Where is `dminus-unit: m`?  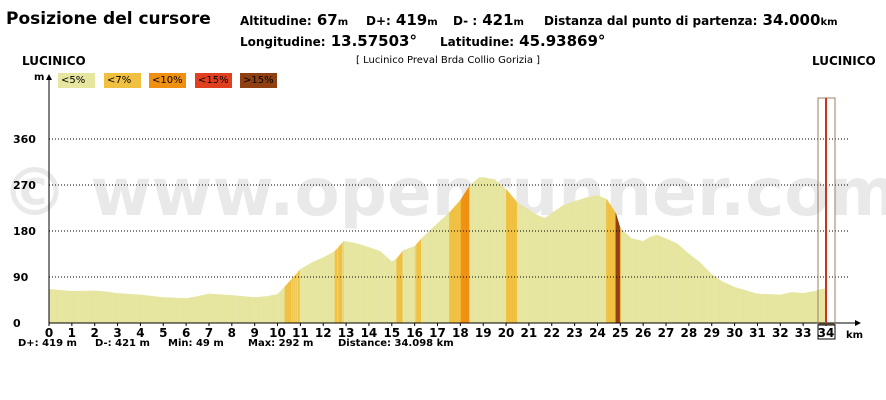
dminus-unit: m is located at coordinates (518, 22).